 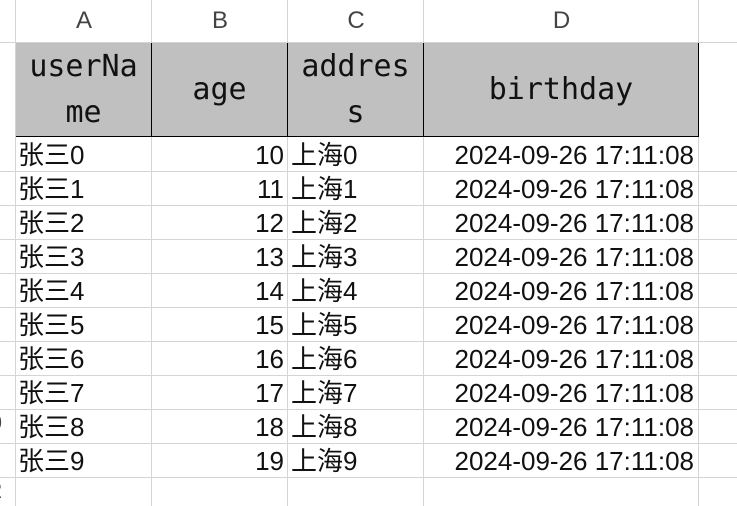 What do you see at coordinates (368, 21) in the screenshot?
I see `column-header-row: A B C D` at bounding box center [368, 21].